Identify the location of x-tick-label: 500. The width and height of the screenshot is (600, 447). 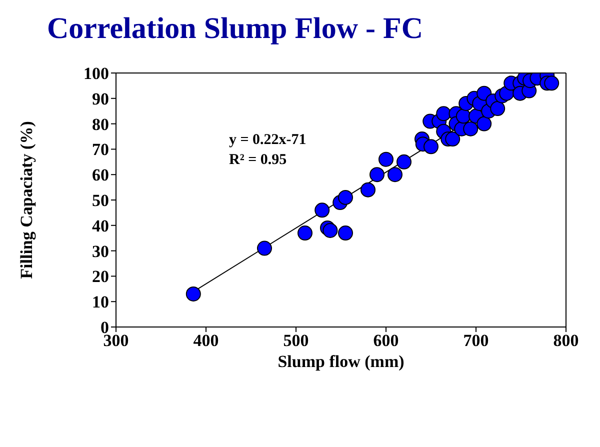
(296, 340).